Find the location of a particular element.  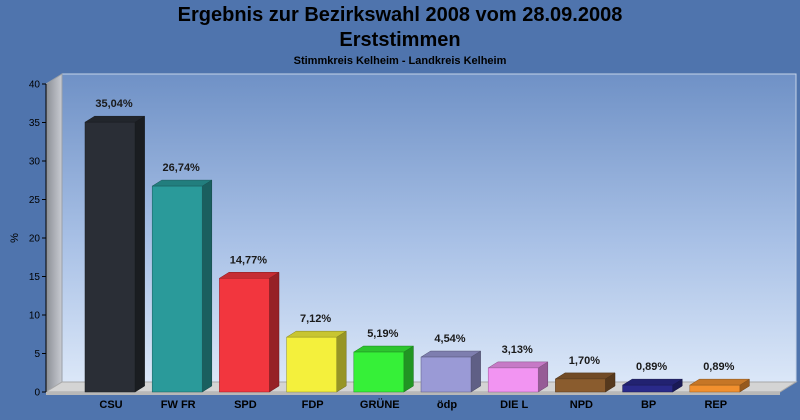

y-tick-label: 15 is located at coordinates (35, 277).